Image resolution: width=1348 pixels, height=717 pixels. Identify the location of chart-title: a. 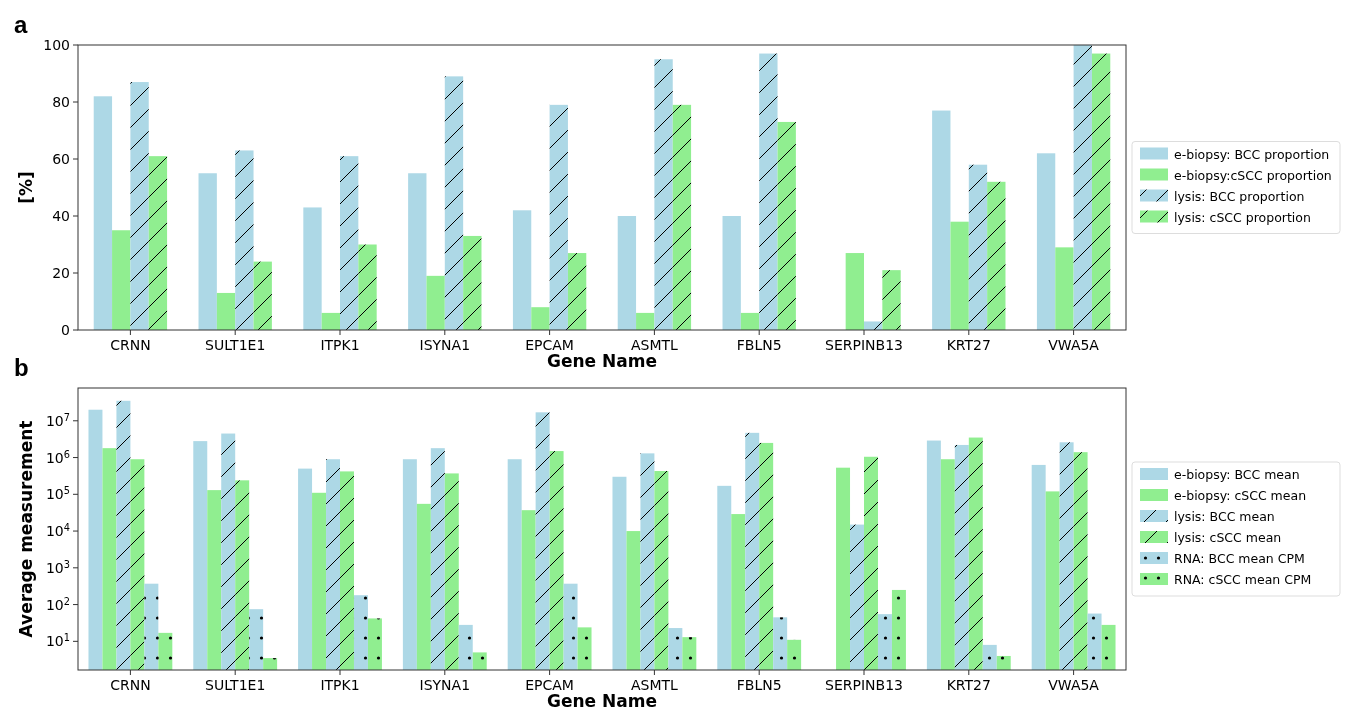
(21, 24).